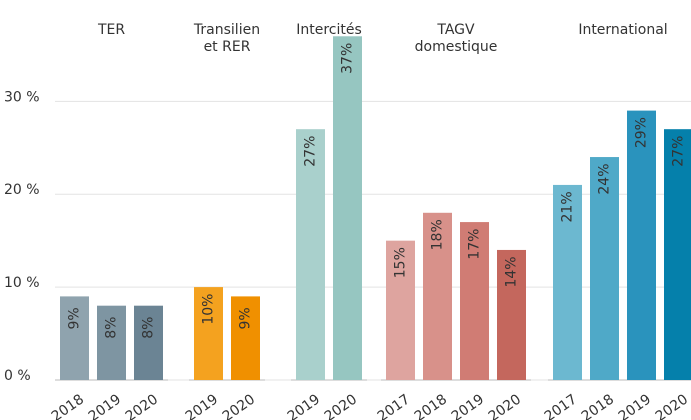 The width and height of the screenshot is (691, 420). What do you see at coordinates (22, 283) in the screenshot?
I see `y-tick-label: 10 %` at bounding box center [22, 283].